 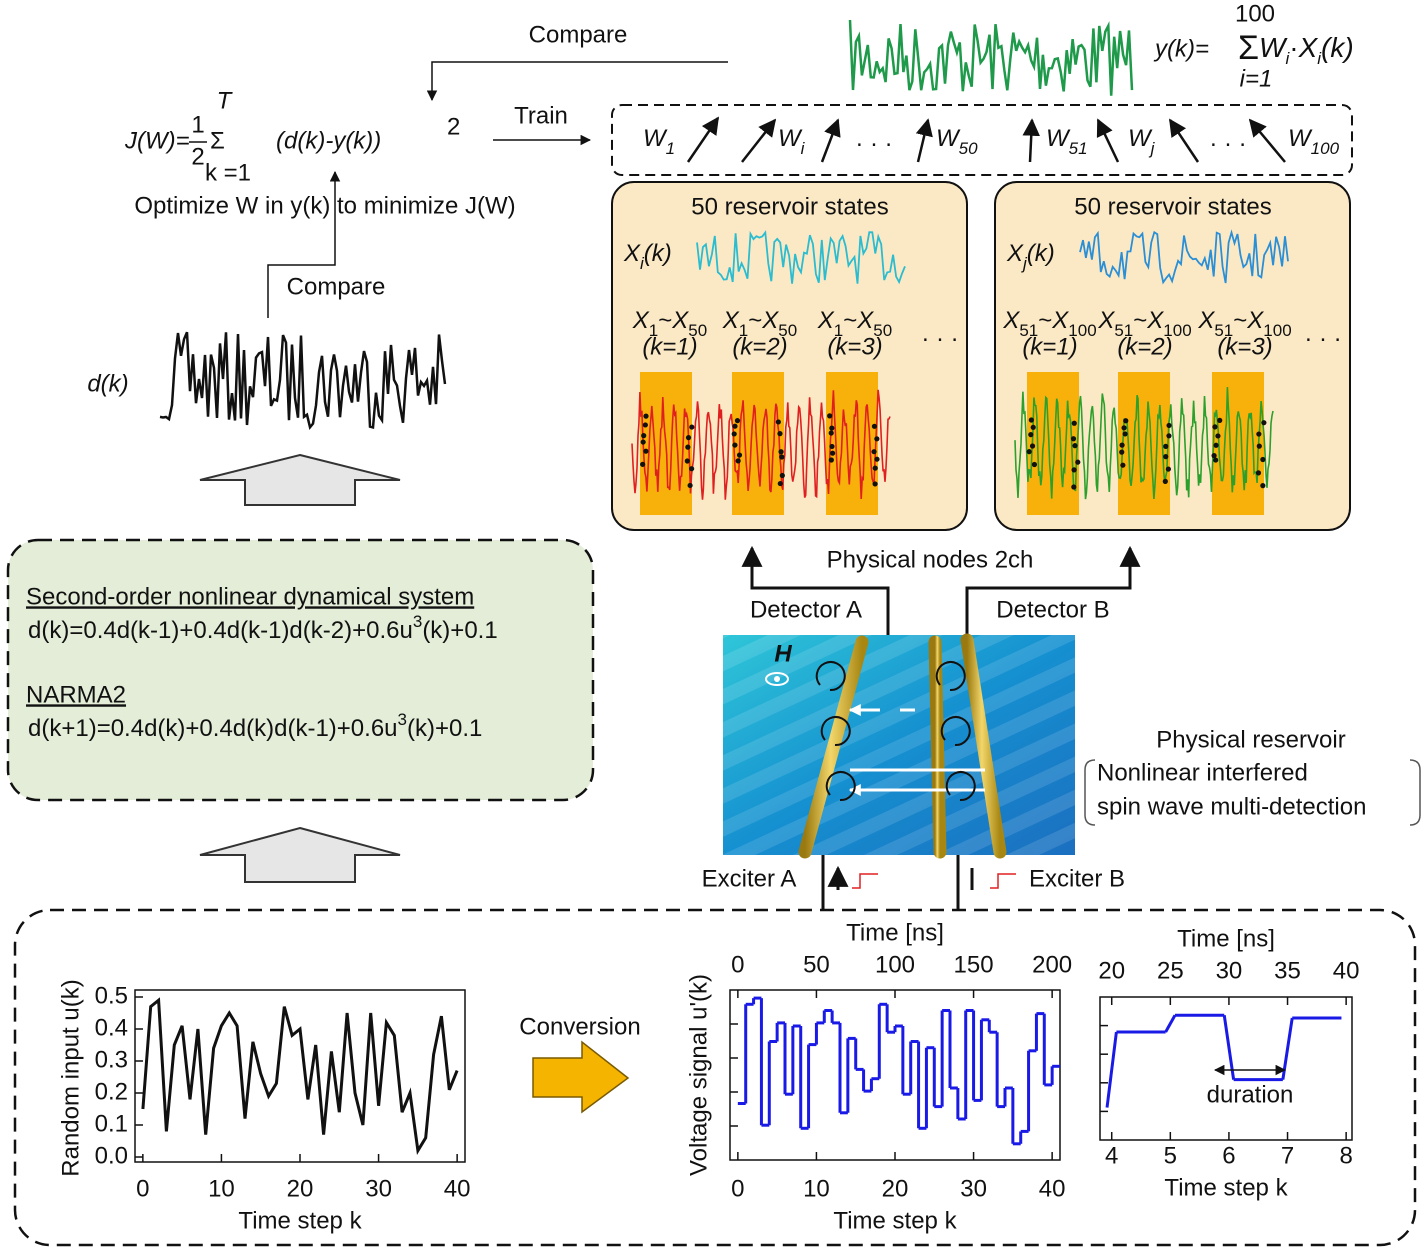 I want to click on group-step: (k=1), so click(x=669, y=346).